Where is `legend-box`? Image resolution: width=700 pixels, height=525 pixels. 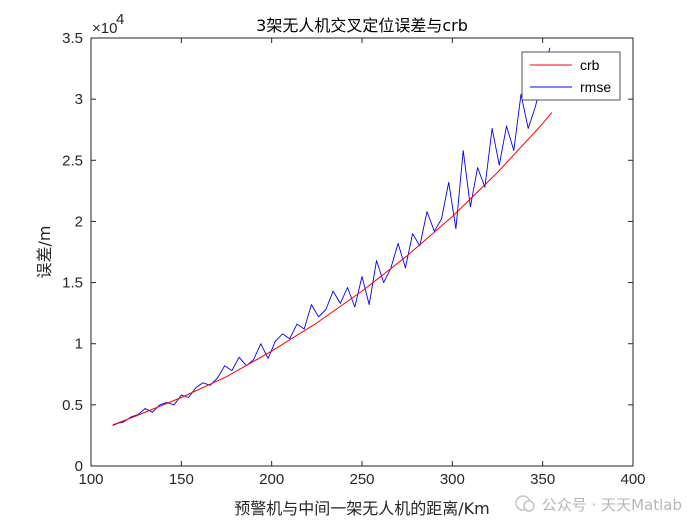
legend-box is located at coordinates (571, 76).